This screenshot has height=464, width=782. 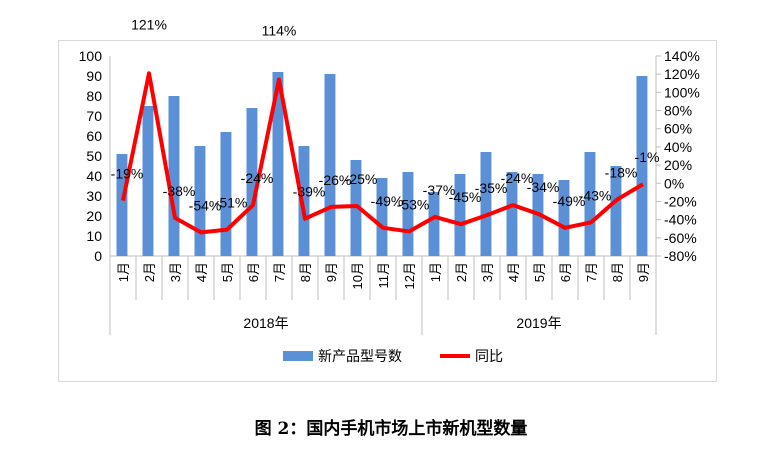 What do you see at coordinates (127, 174) in the screenshot?
I see `data-label: -19%` at bounding box center [127, 174].